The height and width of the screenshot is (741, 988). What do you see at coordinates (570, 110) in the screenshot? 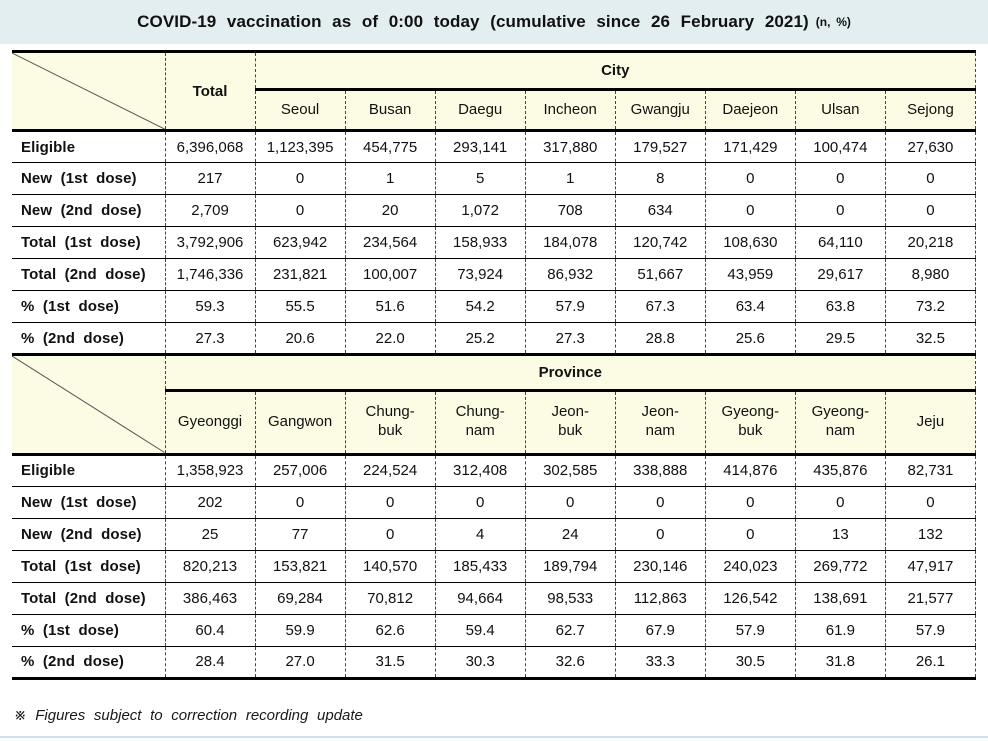
I see `column-header: Incheon` at bounding box center [570, 110].